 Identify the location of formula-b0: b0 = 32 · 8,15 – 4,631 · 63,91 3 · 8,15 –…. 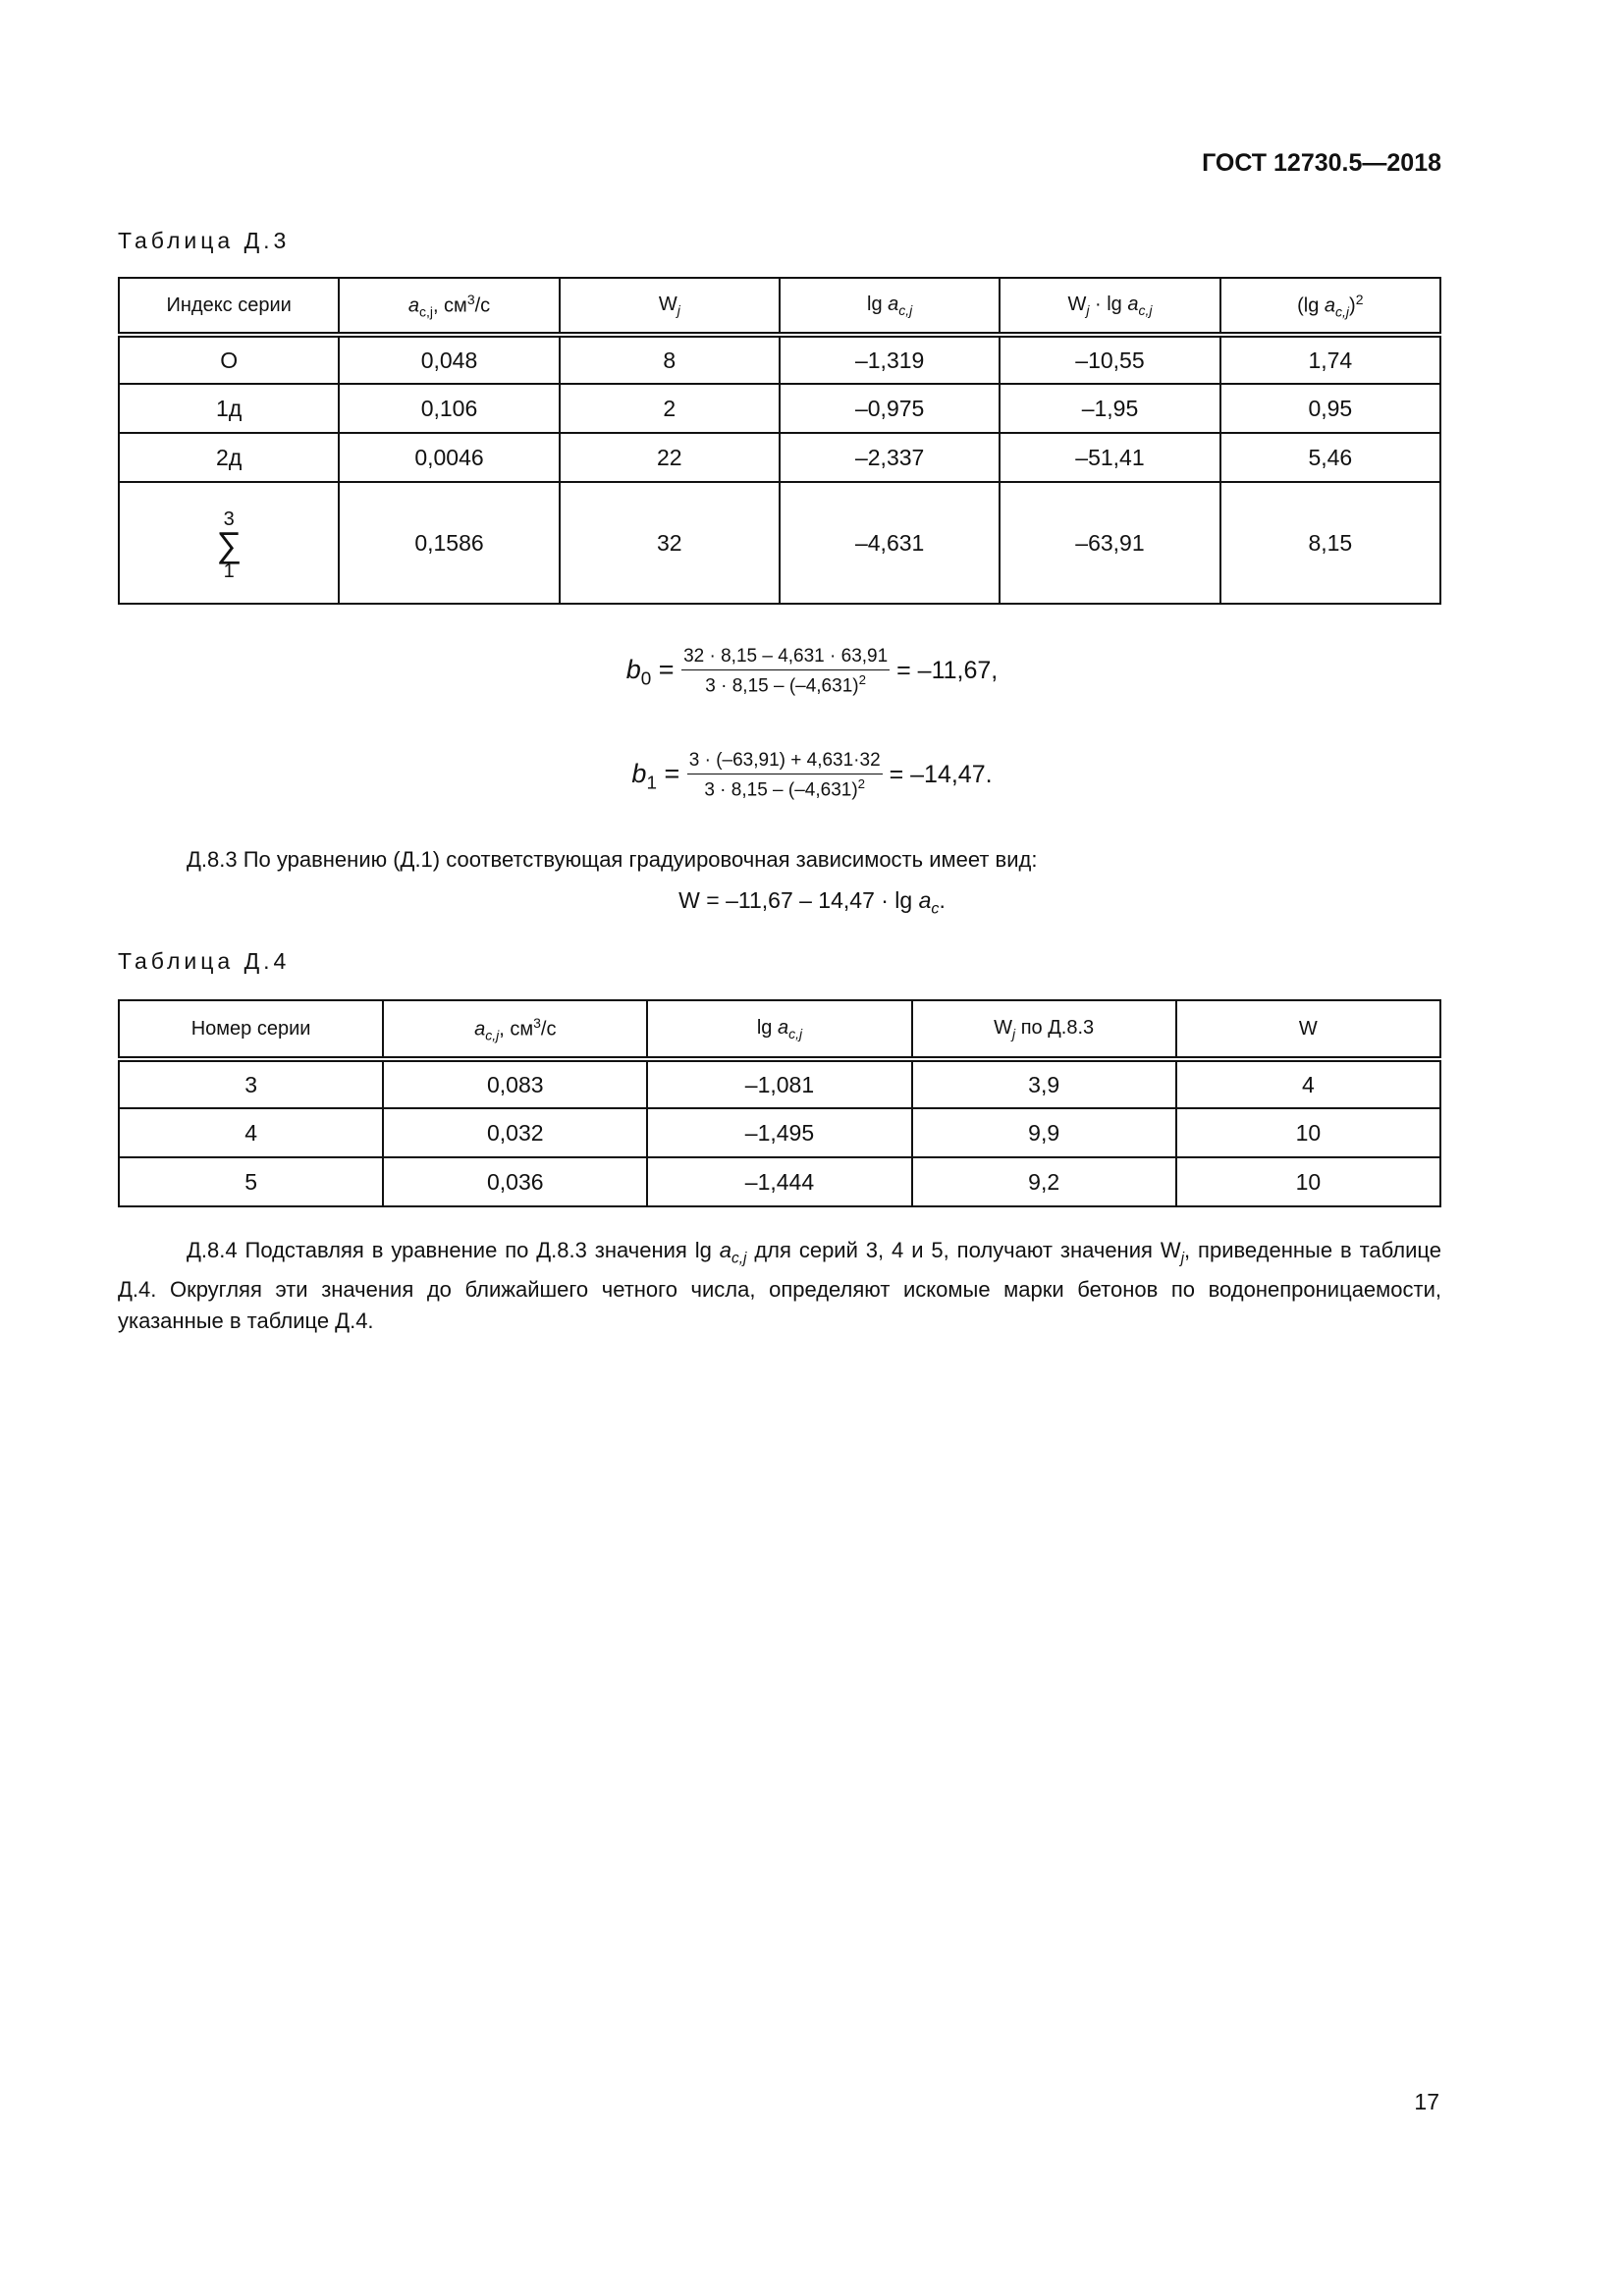
(812, 671).